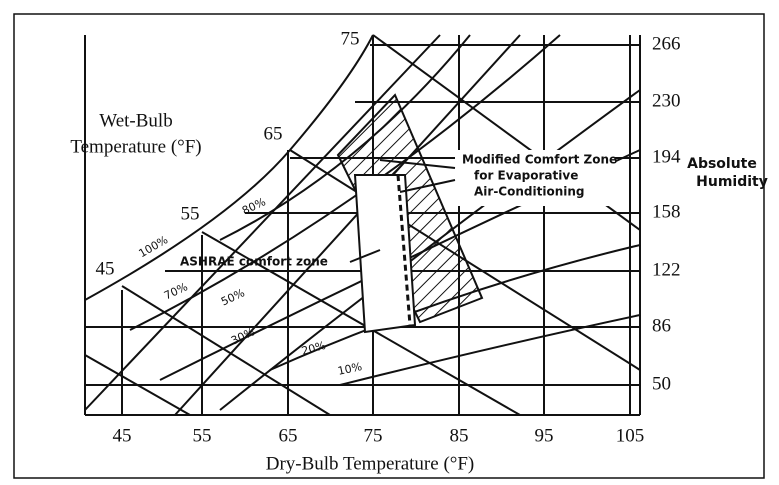 The width and height of the screenshot is (779, 485). I want to click on ah-label: 86, so click(661, 325).